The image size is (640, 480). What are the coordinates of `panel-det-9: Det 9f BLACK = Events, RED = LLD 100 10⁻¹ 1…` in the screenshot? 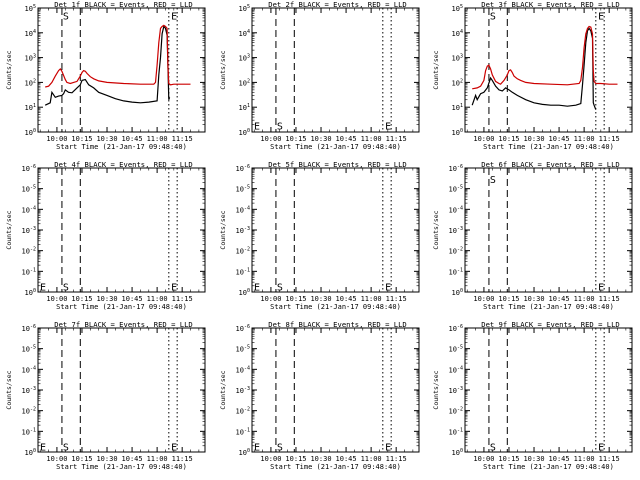 It's located at (532, 395).